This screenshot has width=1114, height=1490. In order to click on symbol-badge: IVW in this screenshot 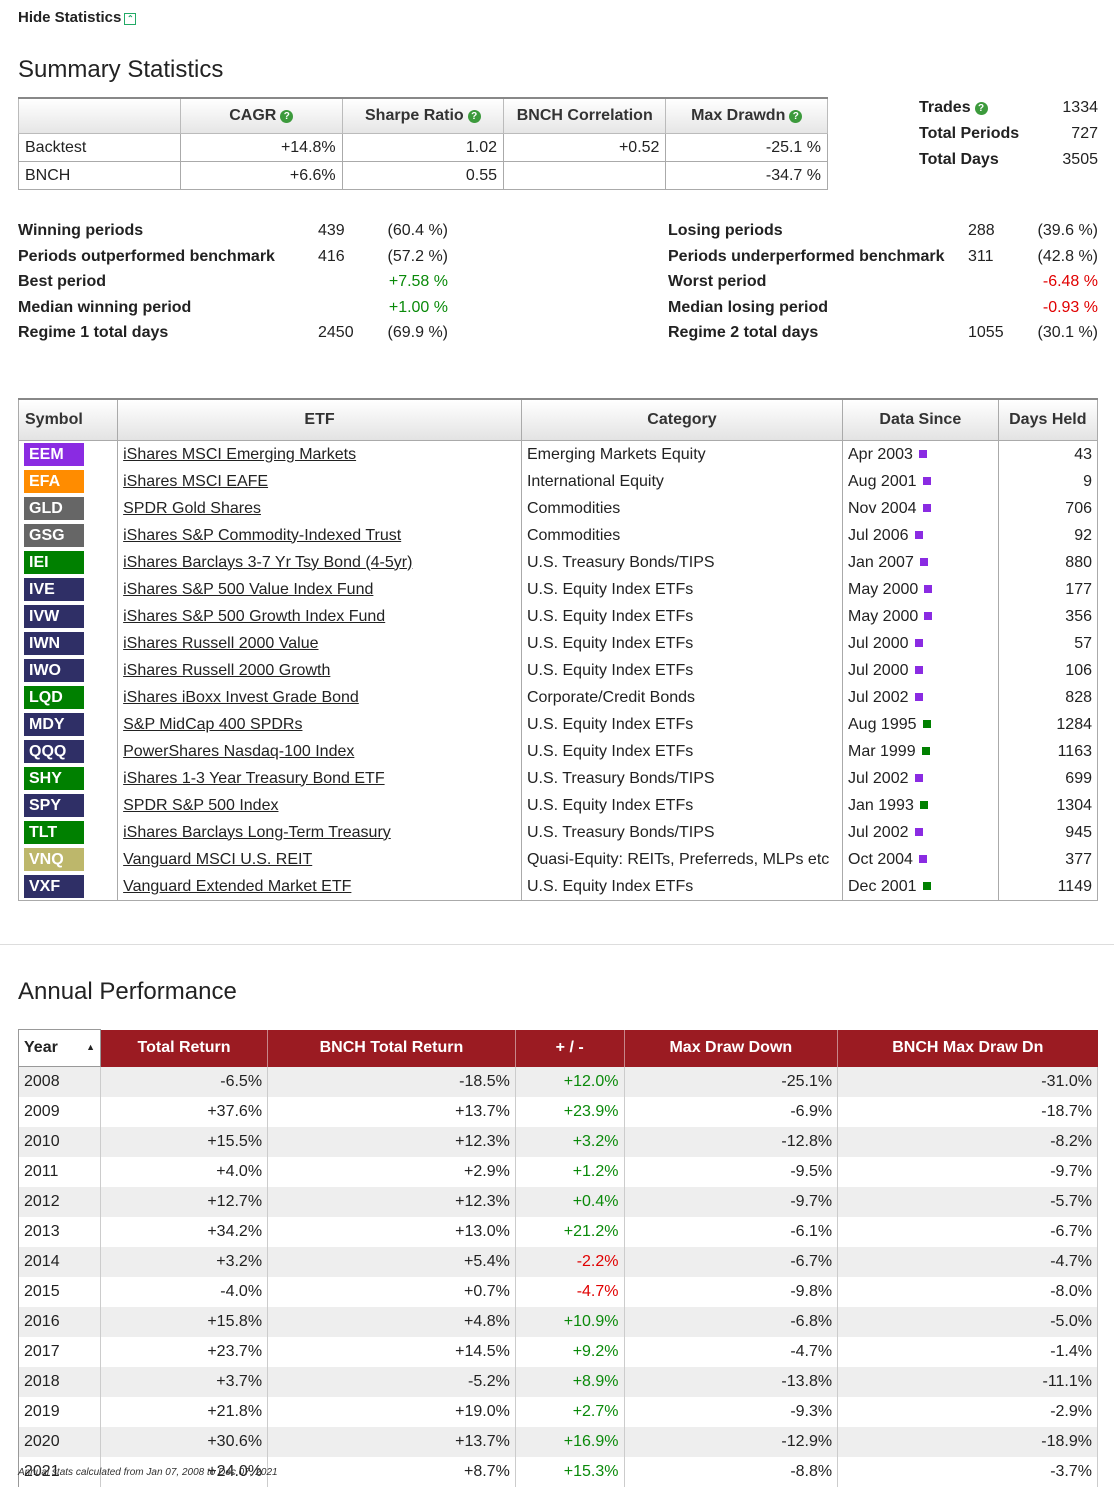, I will do `click(54, 616)`.